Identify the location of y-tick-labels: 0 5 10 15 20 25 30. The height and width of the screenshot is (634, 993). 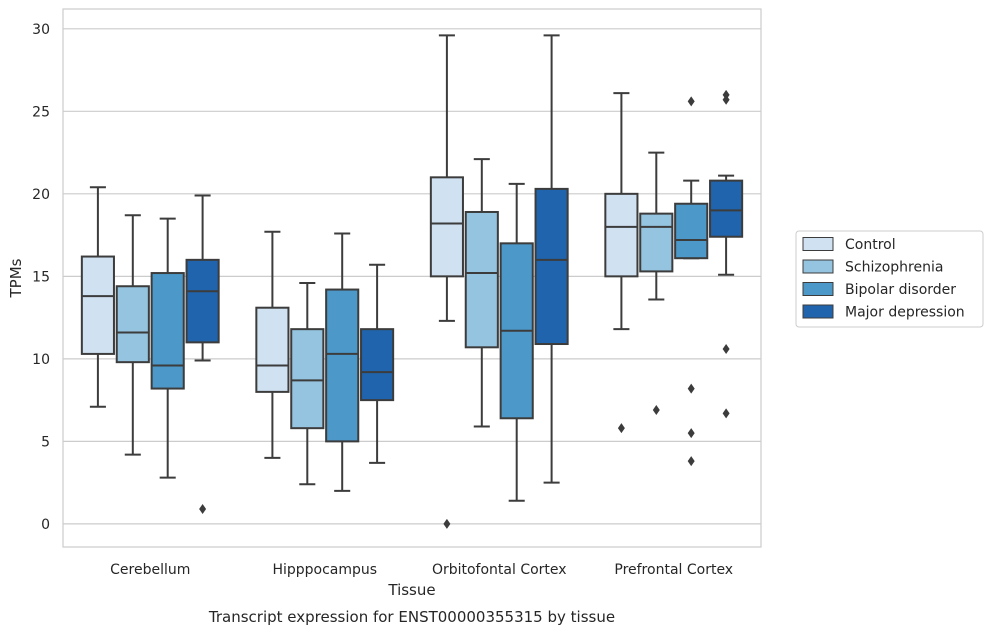
(41, 277).